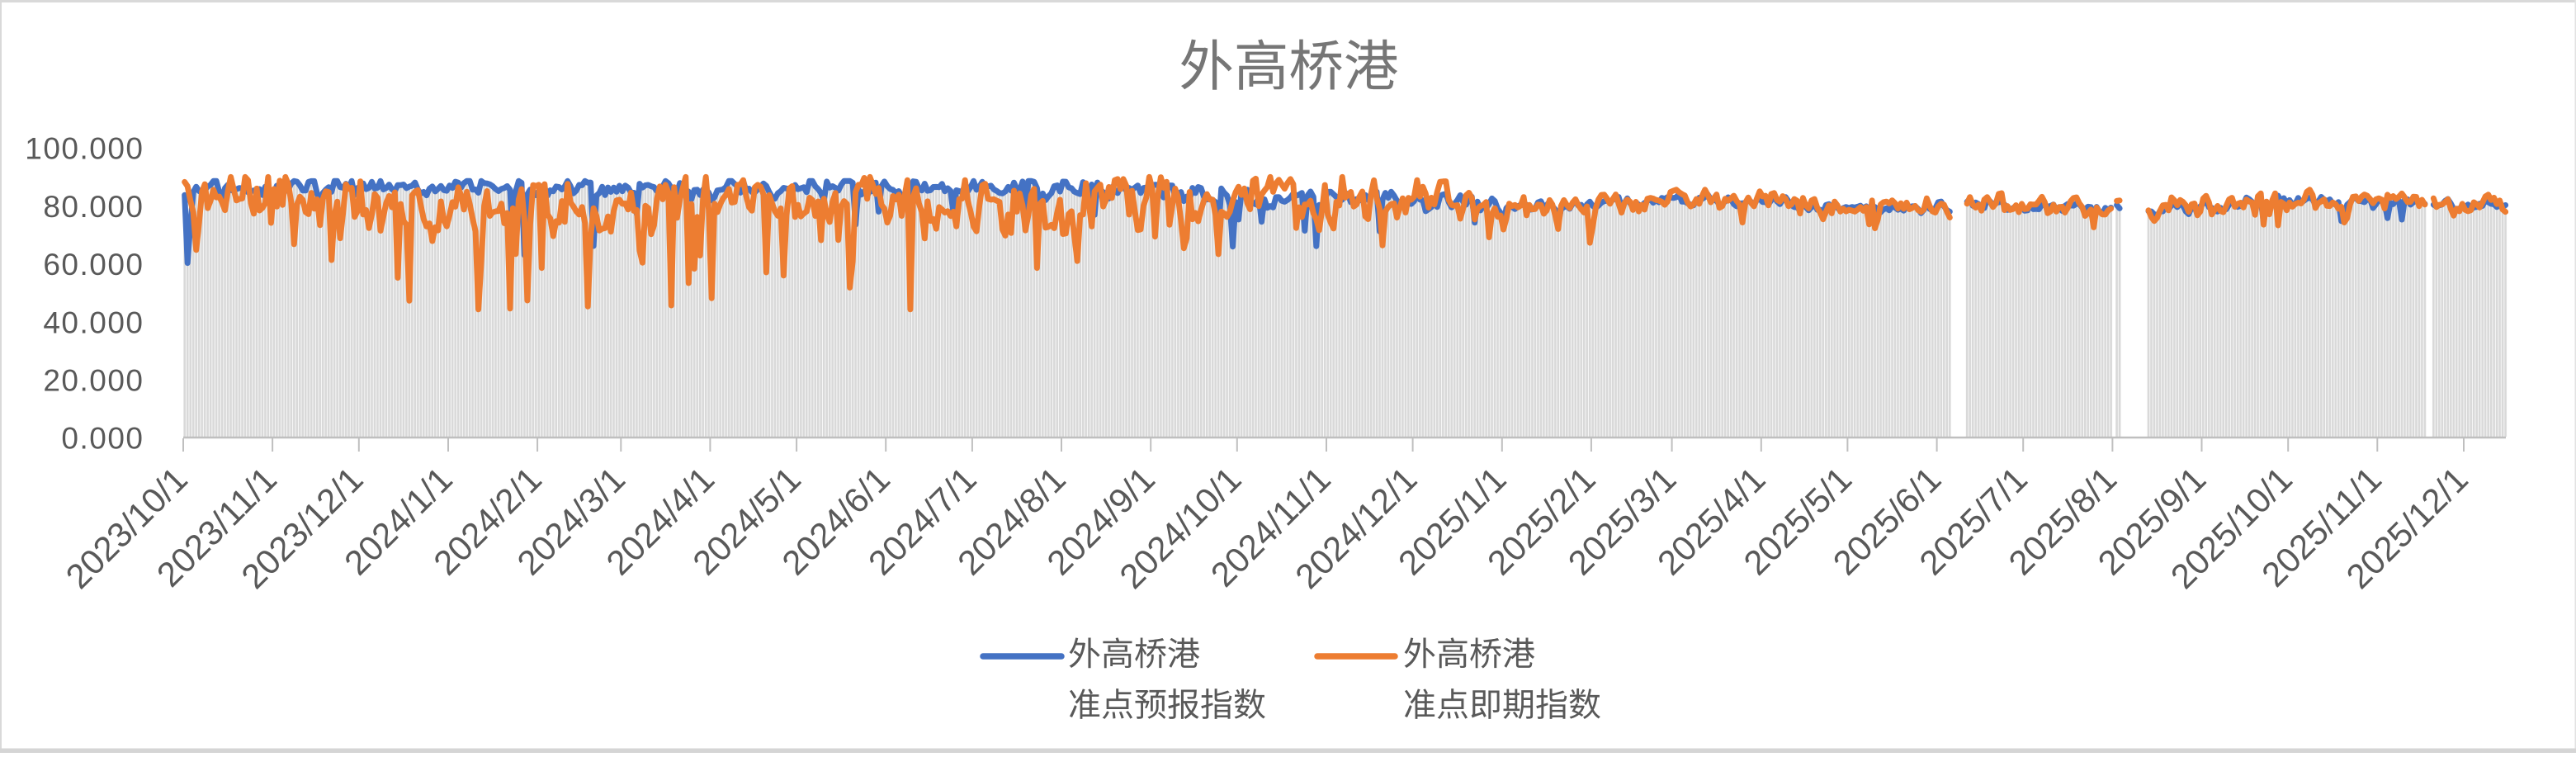 The width and height of the screenshot is (2576, 757). Describe the element at coordinates (93, 381) in the screenshot. I see `svg-text: 20.000` at that location.